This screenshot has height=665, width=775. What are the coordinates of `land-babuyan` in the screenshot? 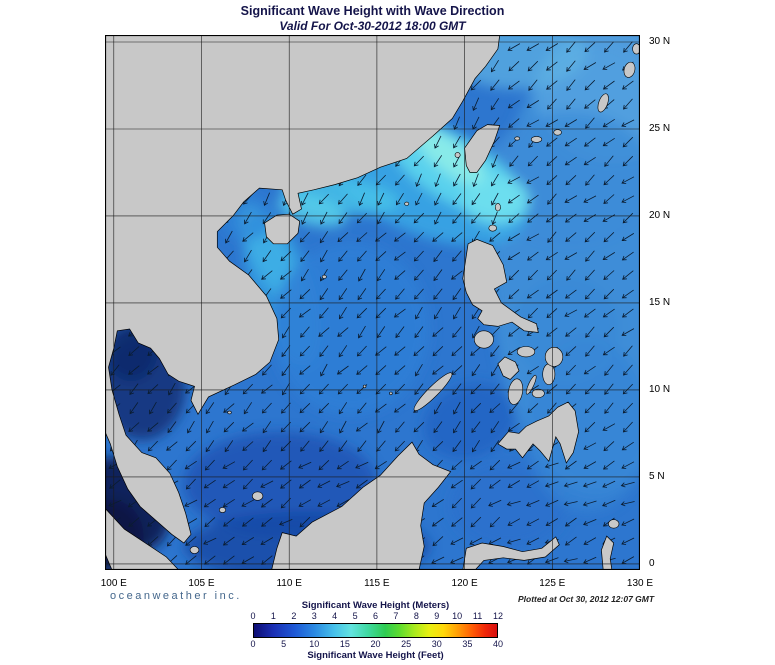 It's located at (492, 228).